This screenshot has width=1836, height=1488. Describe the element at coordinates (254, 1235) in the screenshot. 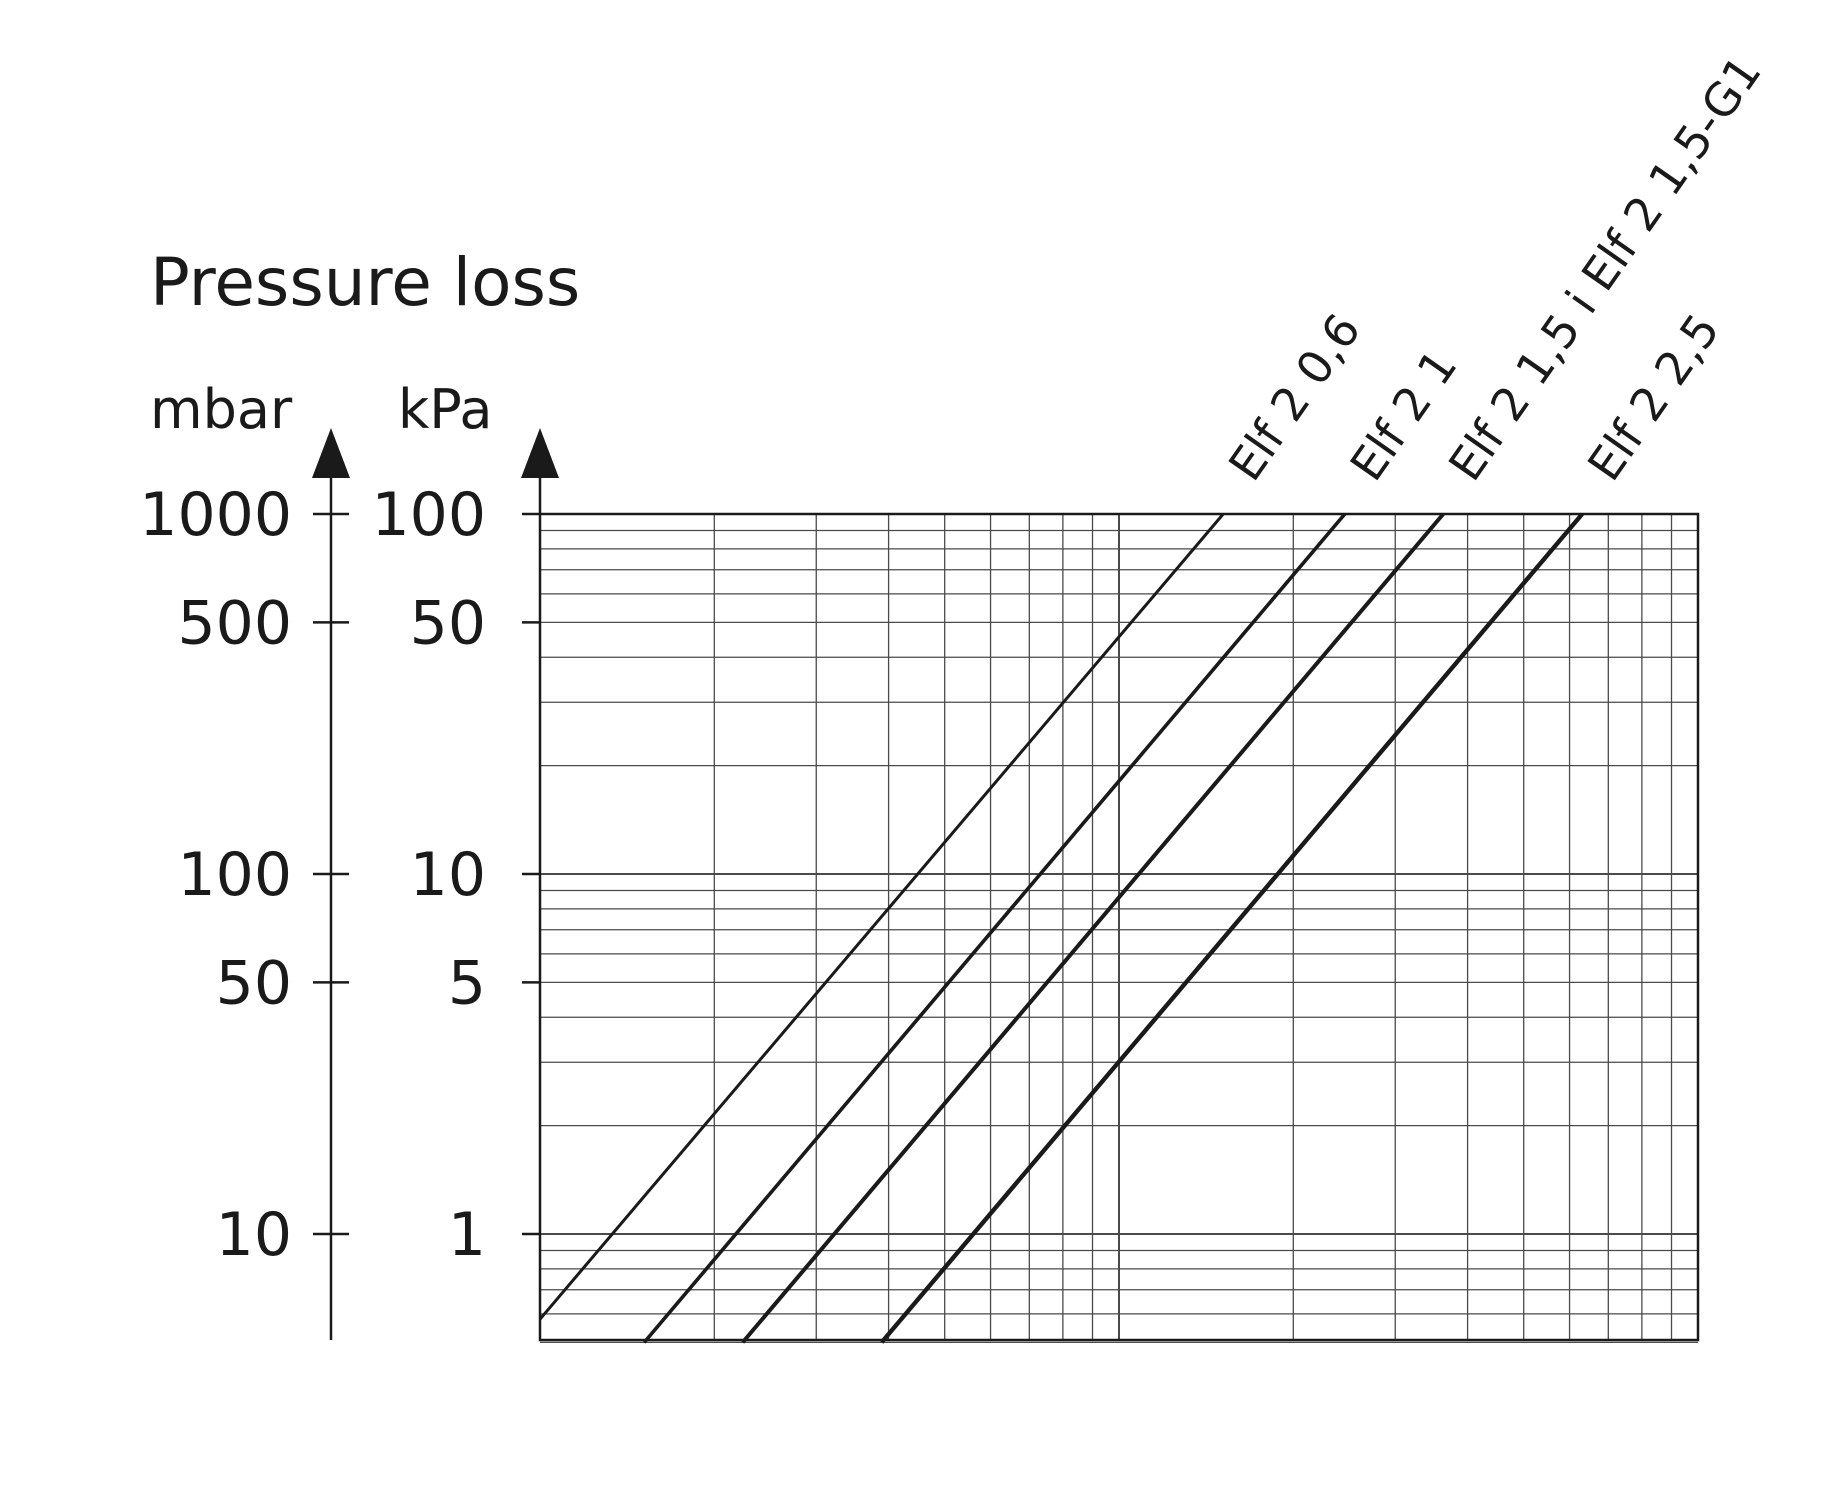

I see `mbar-tick-label: 10` at that location.